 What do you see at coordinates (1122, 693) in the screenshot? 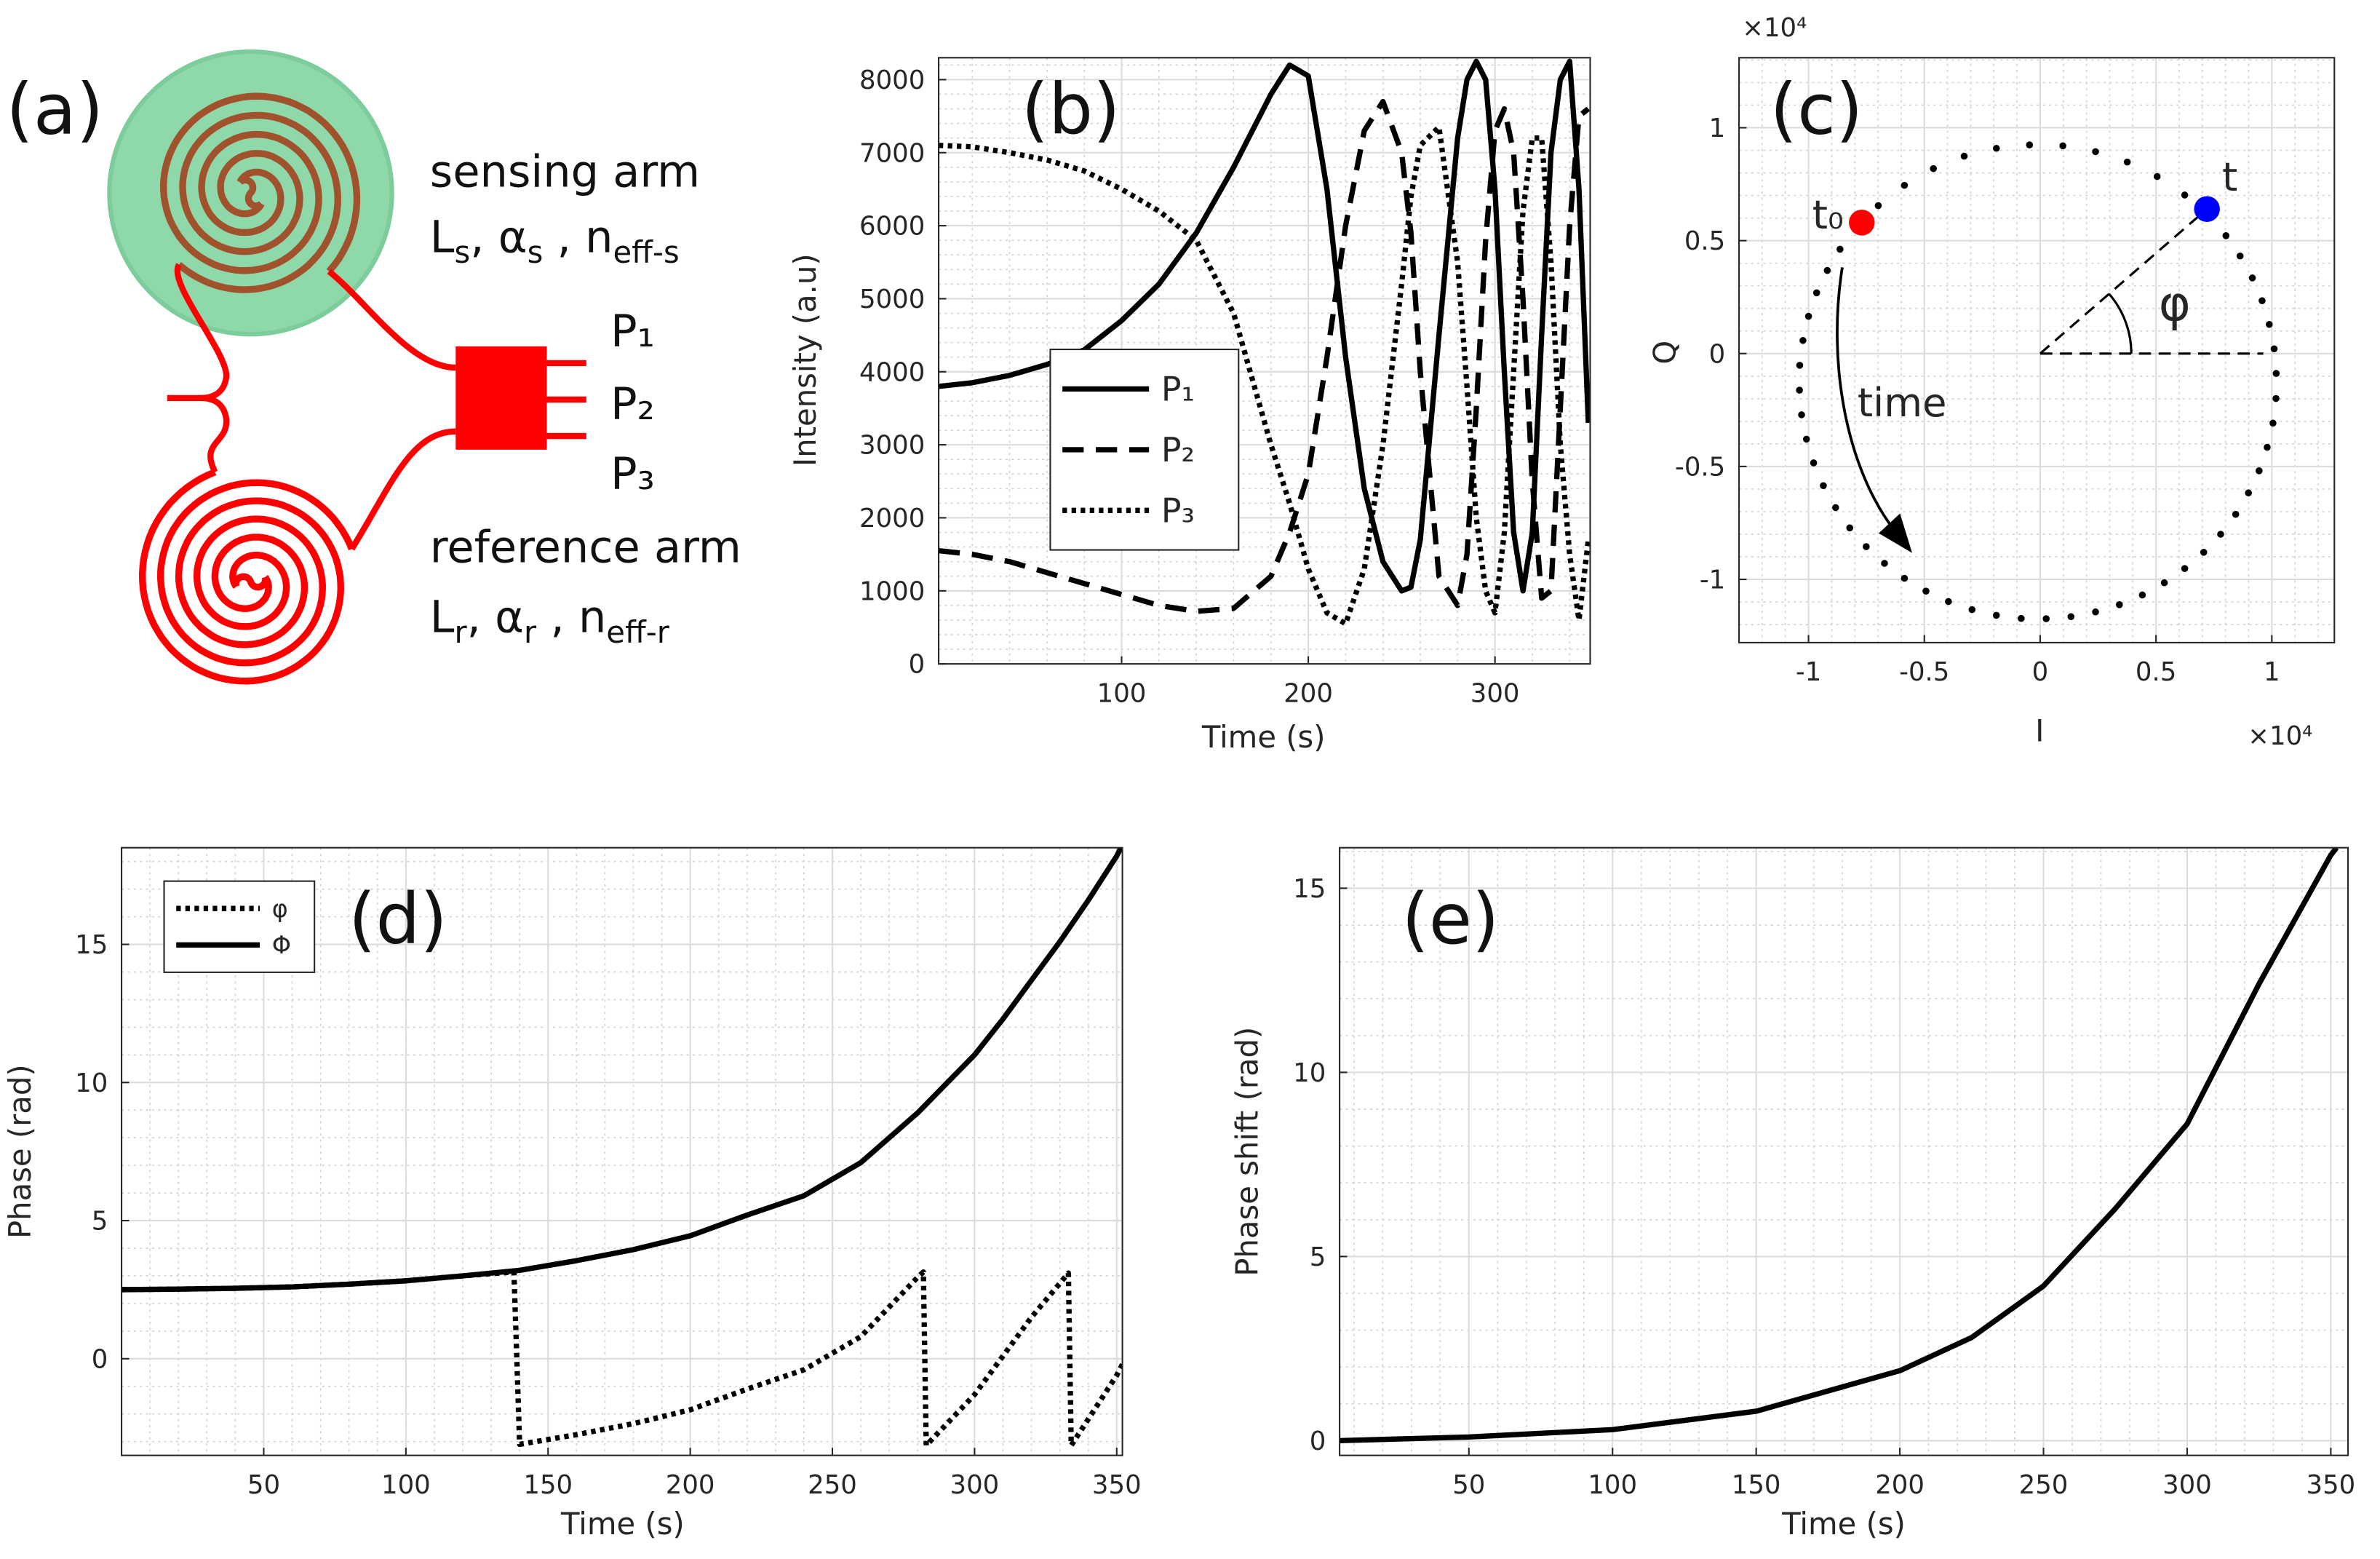
I see `x-tick-label: 100` at bounding box center [1122, 693].